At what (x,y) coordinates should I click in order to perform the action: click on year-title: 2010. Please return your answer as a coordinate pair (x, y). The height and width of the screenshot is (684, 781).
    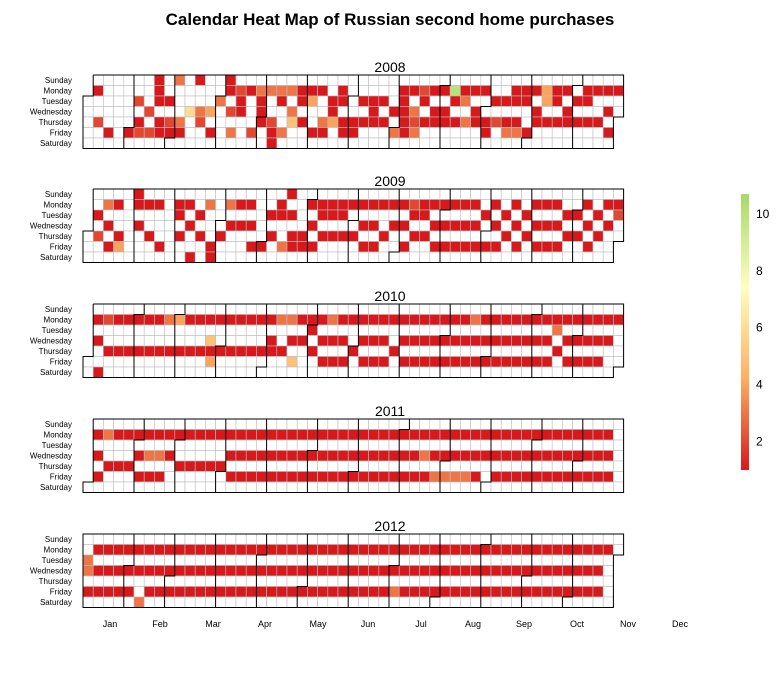
    Looking at the image, I should click on (389, 296).